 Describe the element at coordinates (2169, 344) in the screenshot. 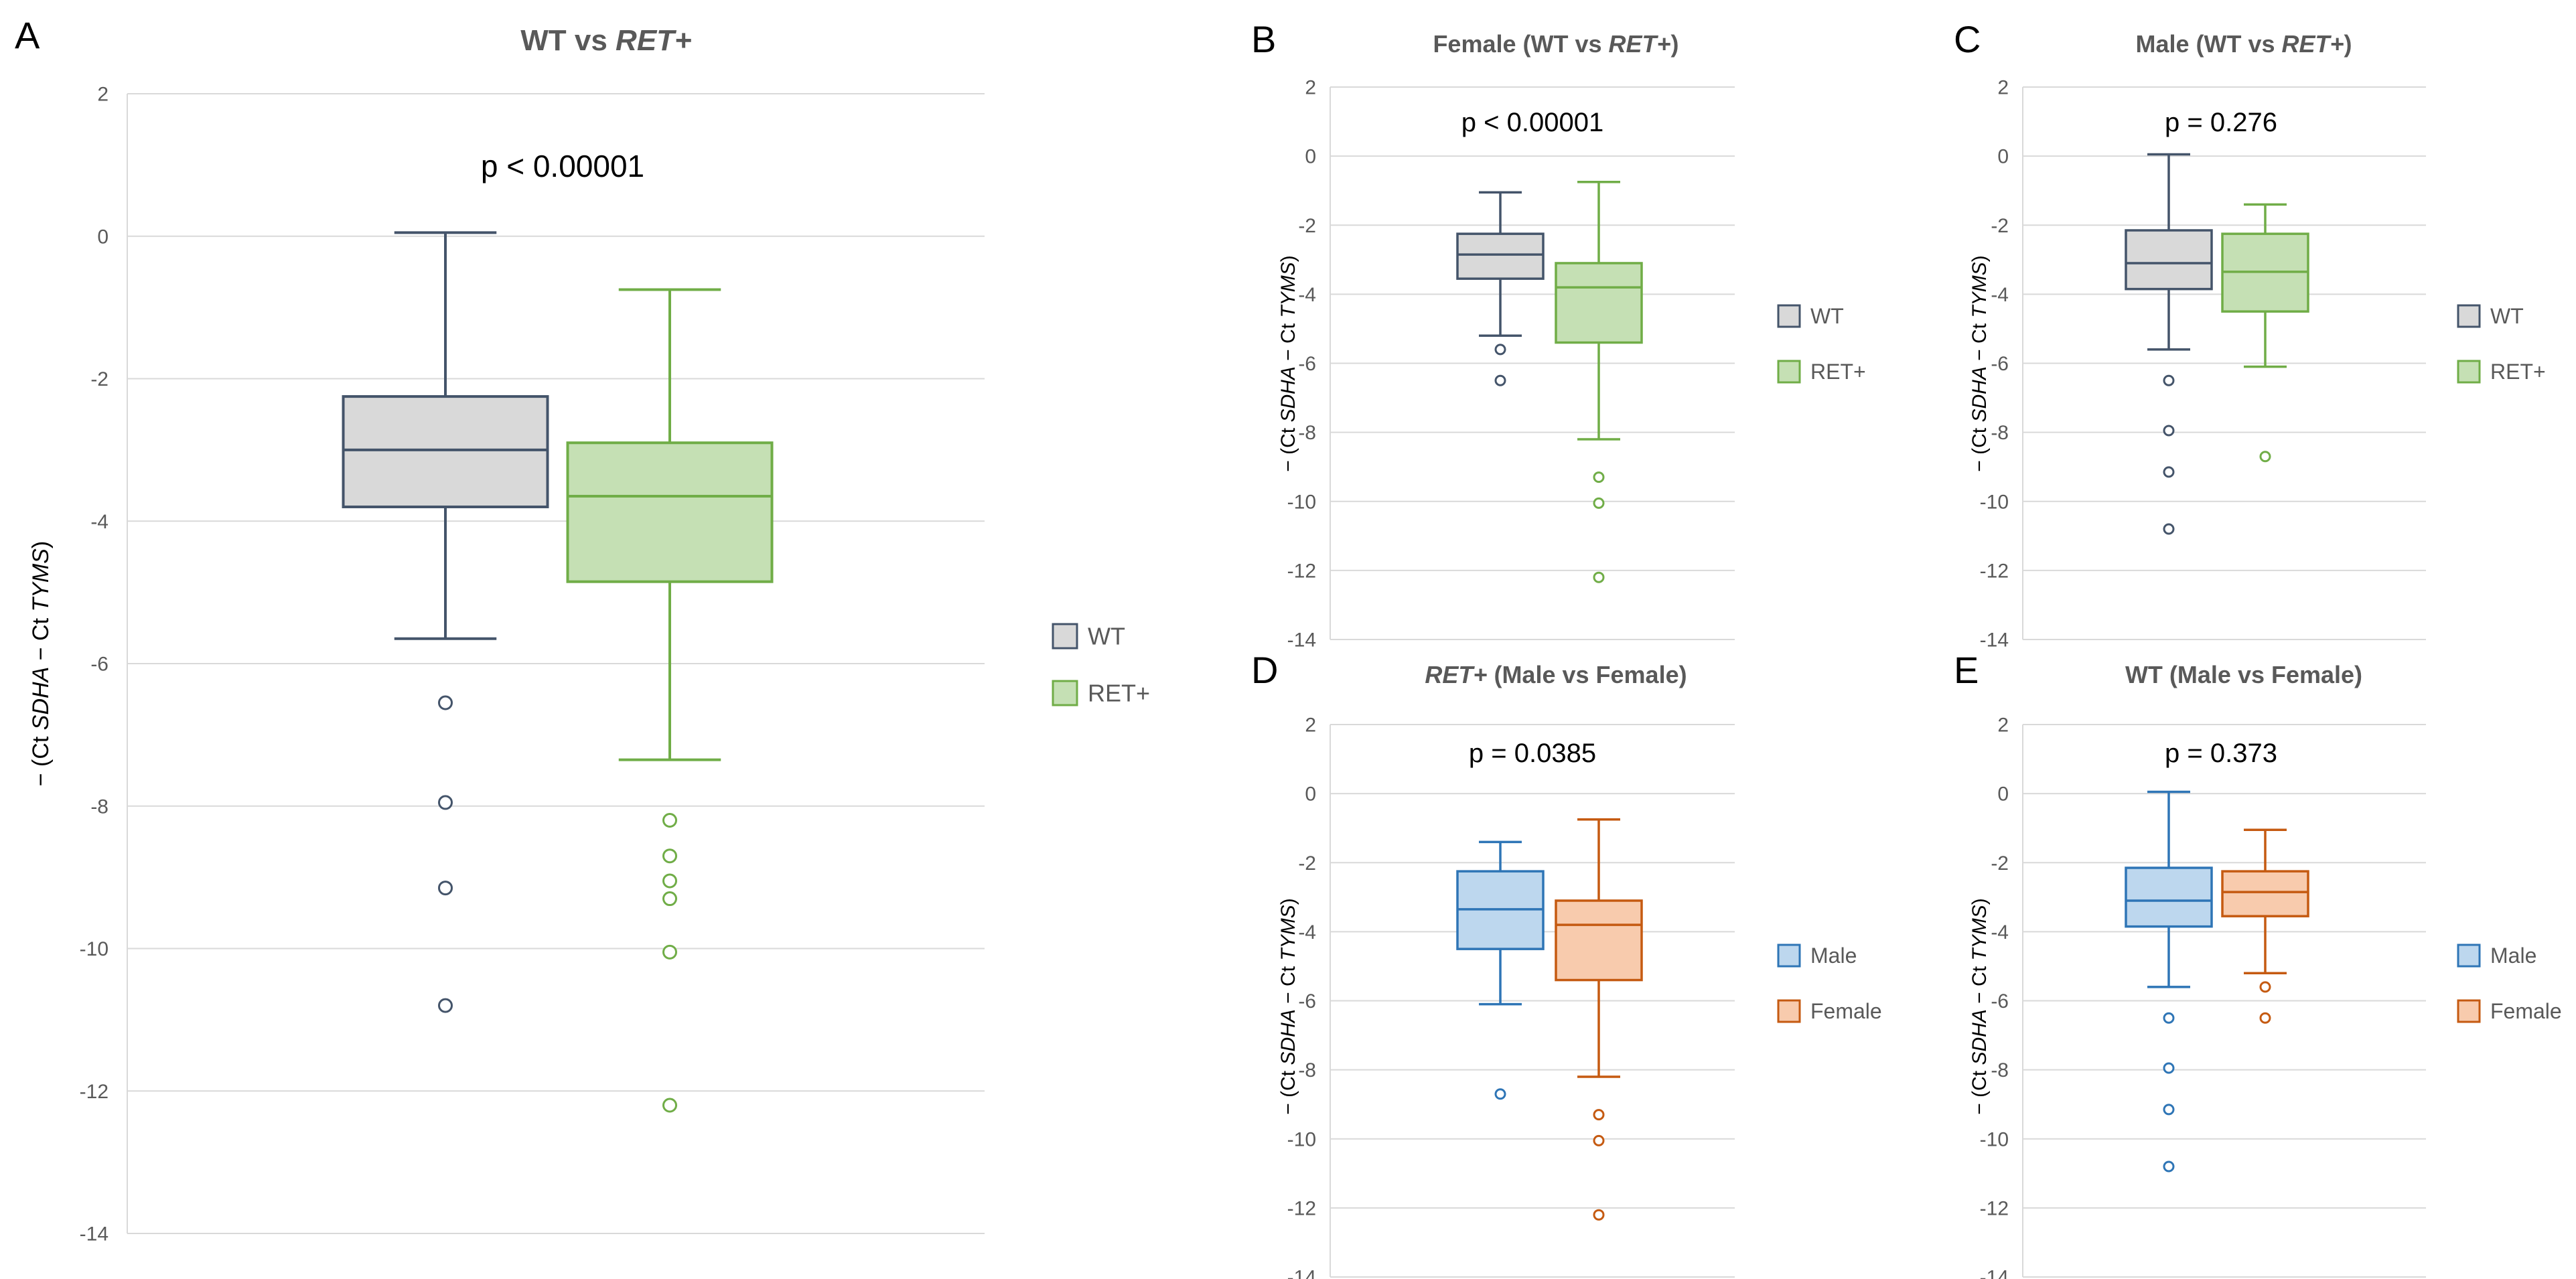

I see `box-wt` at that location.